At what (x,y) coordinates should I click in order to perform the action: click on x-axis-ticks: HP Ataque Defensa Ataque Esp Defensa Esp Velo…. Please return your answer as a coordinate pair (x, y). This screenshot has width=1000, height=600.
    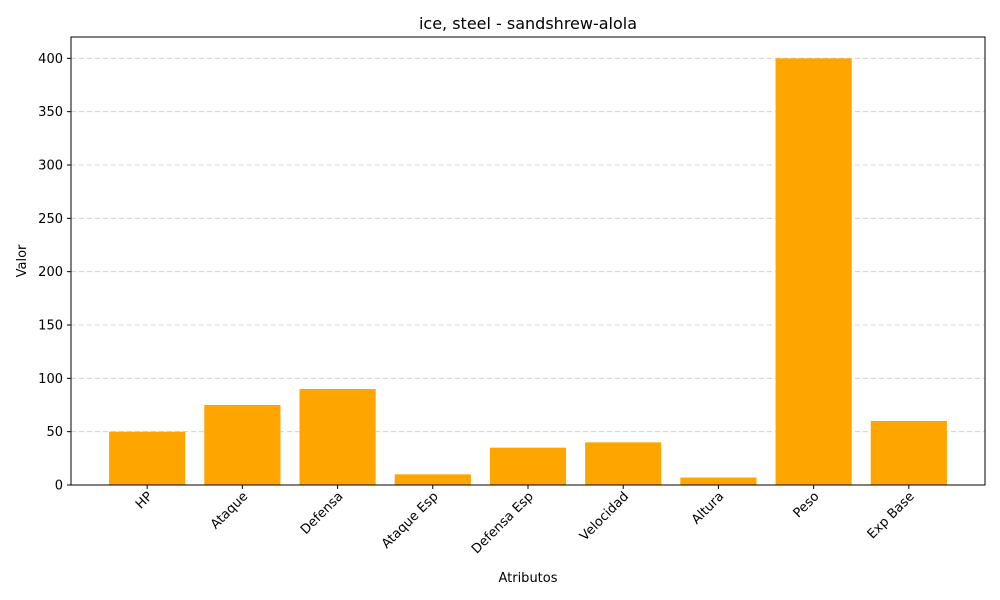
    Looking at the image, I should click on (525, 521).